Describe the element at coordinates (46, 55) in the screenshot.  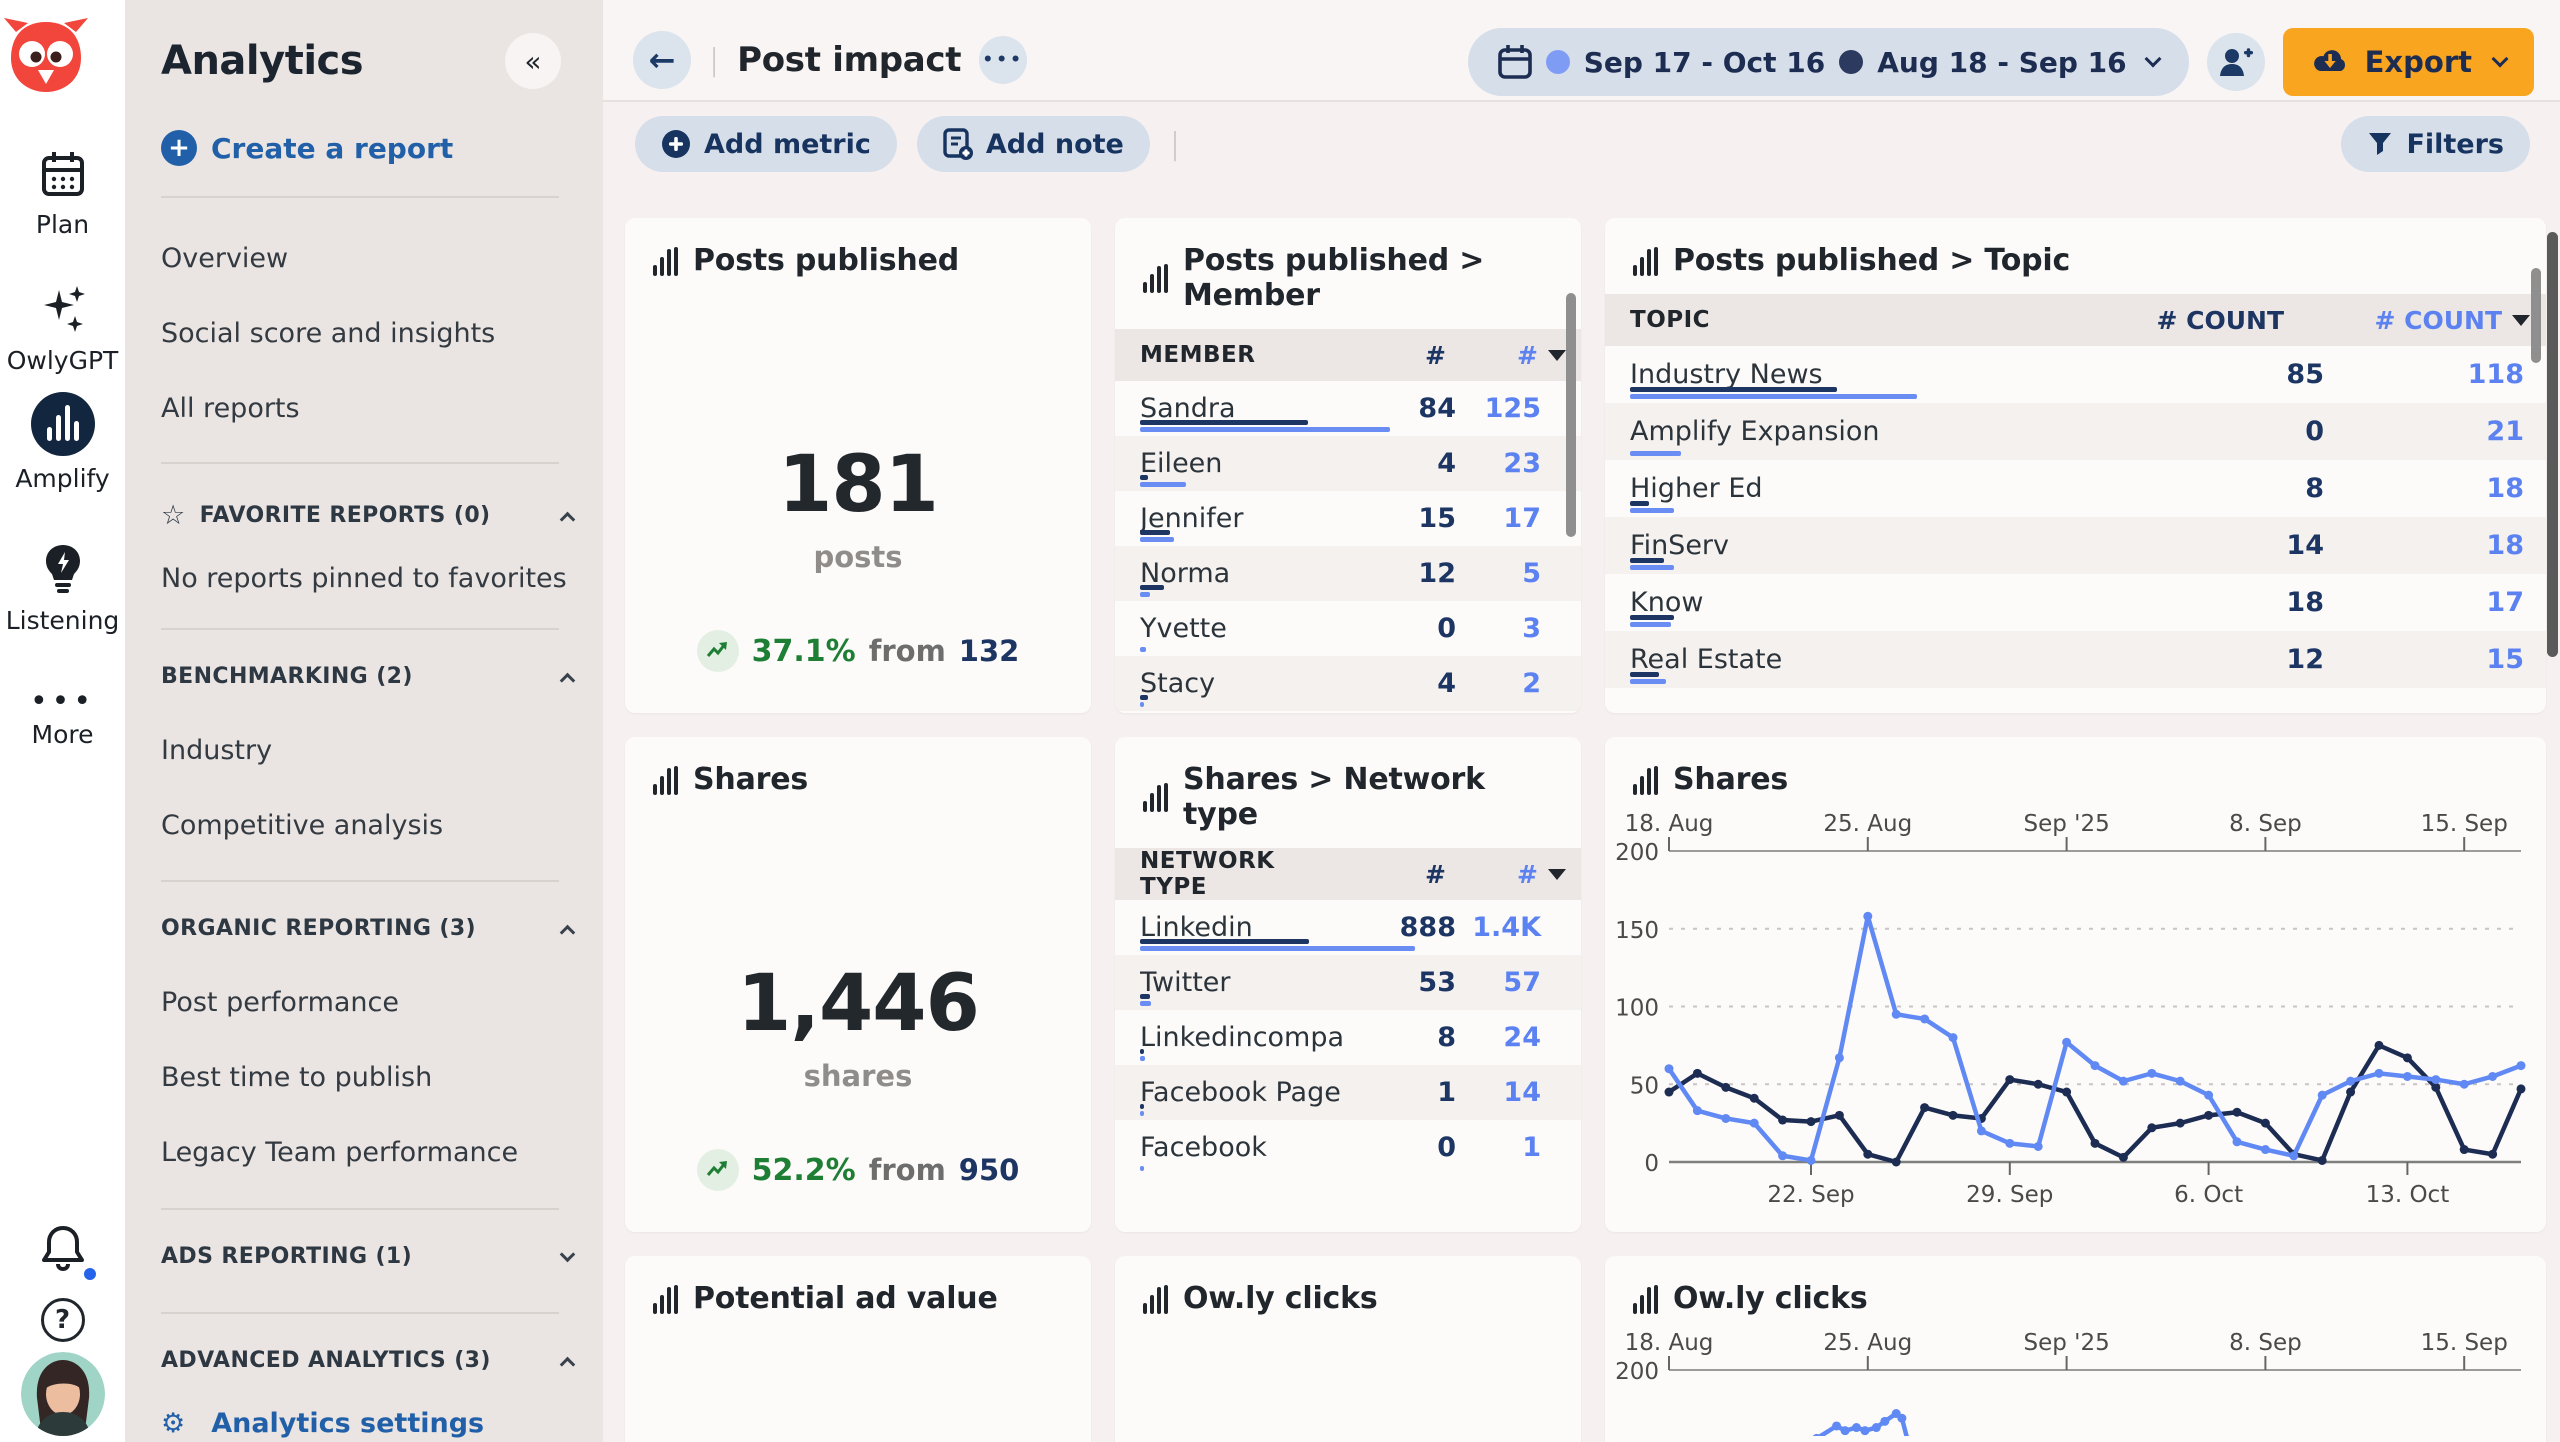
I see `owl-icon` at that location.